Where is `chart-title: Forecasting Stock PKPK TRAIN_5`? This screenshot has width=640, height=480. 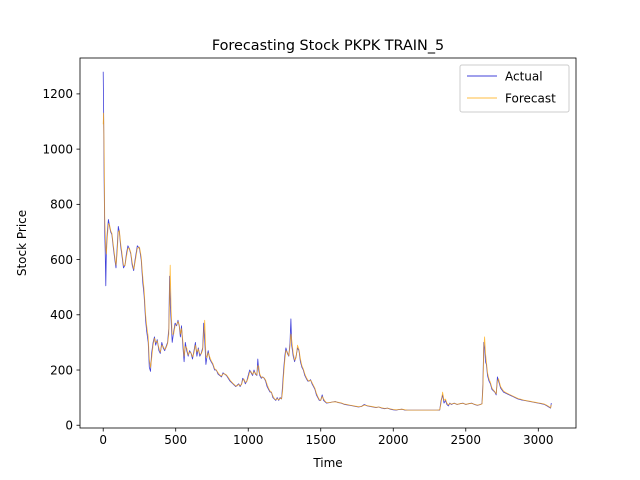 chart-title: Forecasting Stock PKPK TRAIN_5 is located at coordinates (328, 46).